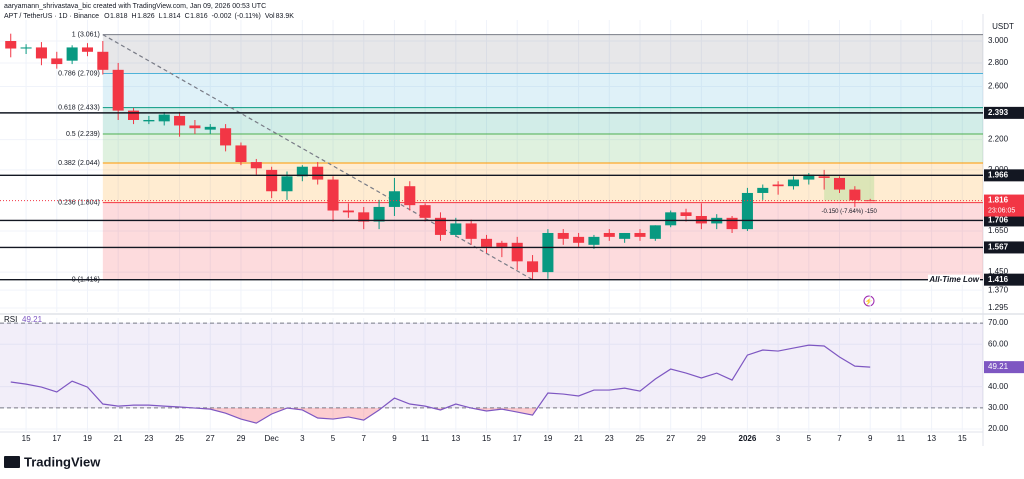 The image size is (1024, 479). What do you see at coordinates (998, 62) in the screenshot?
I see `y-tick-label: 2.800` at bounding box center [998, 62].